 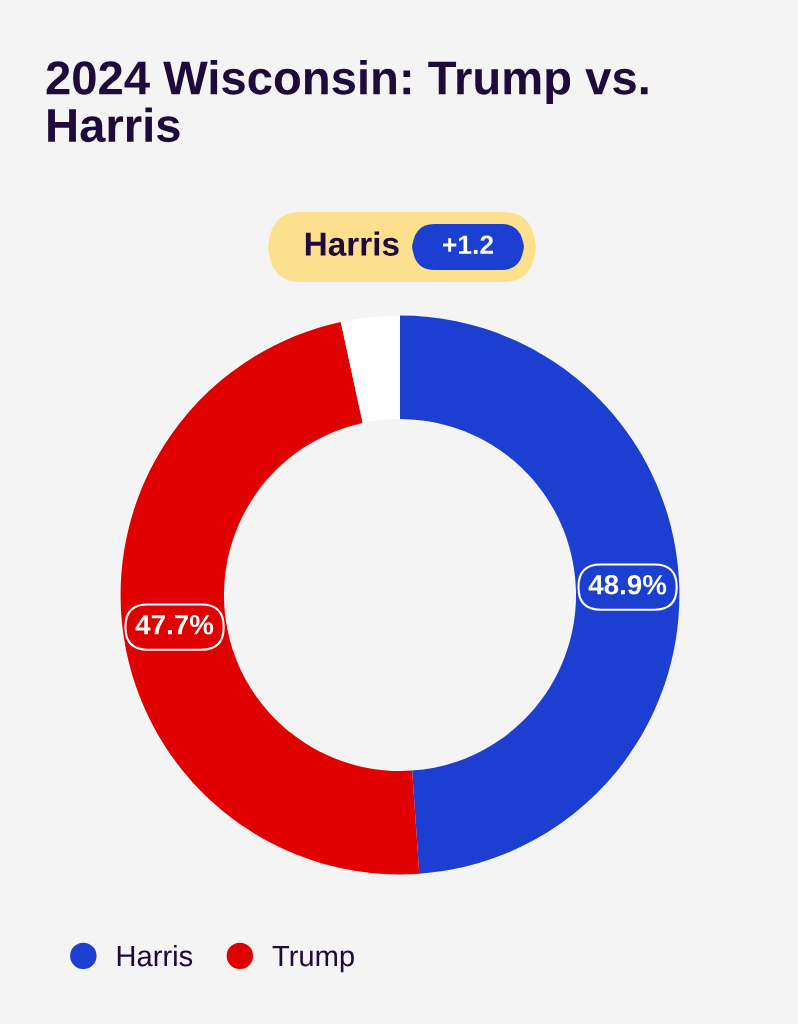 What do you see at coordinates (313, 959) in the screenshot?
I see `legend-label: Trump` at bounding box center [313, 959].